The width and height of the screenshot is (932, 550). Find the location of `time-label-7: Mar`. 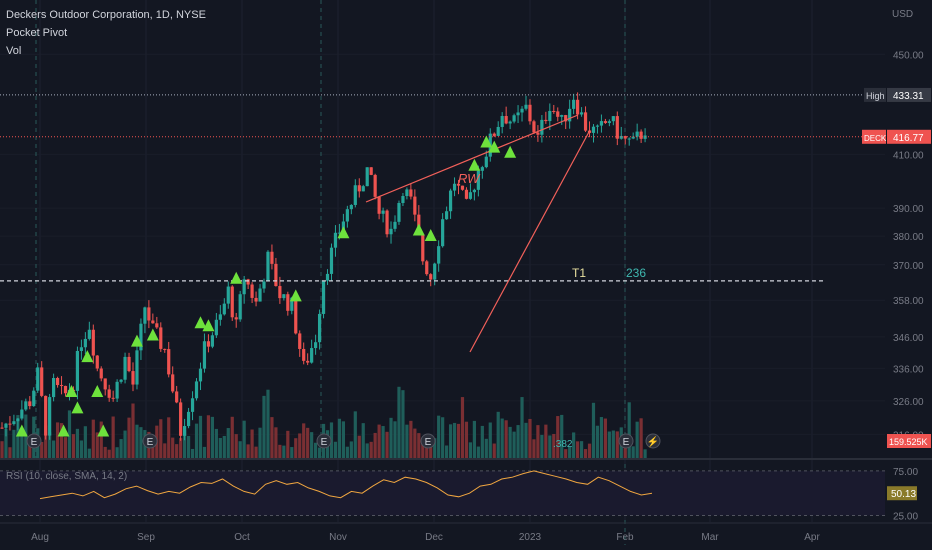

time-label-7: Mar is located at coordinates (710, 537).